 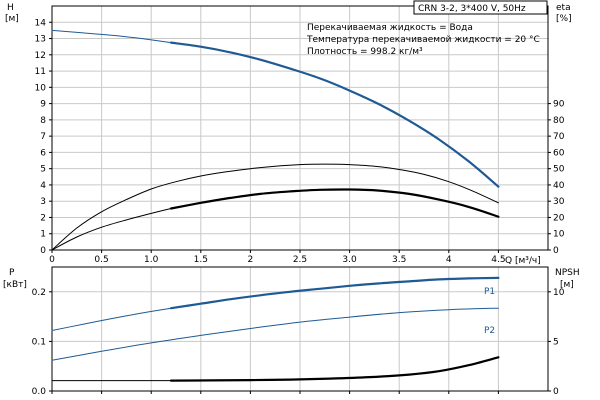 I want to click on y-left-tick-label: 0.0, so click(x=39, y=392).